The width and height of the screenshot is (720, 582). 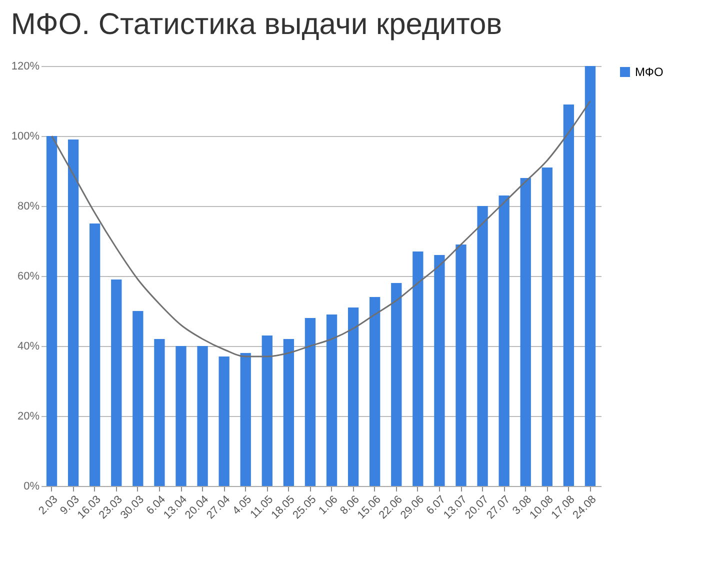 I want to click on y-tick-label: 80%, so click(x=28, y=206).